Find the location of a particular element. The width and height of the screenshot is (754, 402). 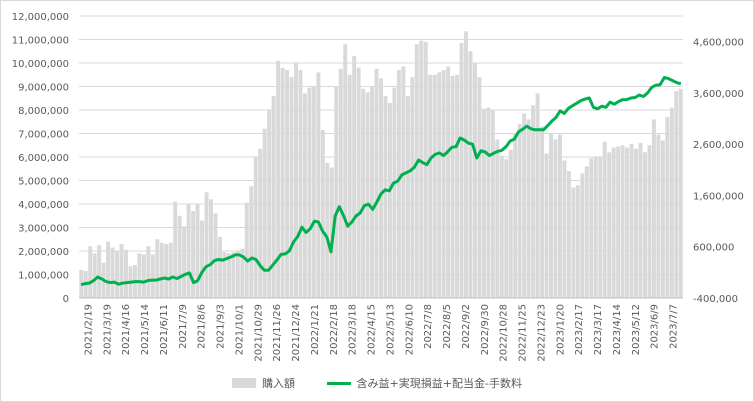

x-tick-label: 2023/6/9 is located at coordinates (655, 326).